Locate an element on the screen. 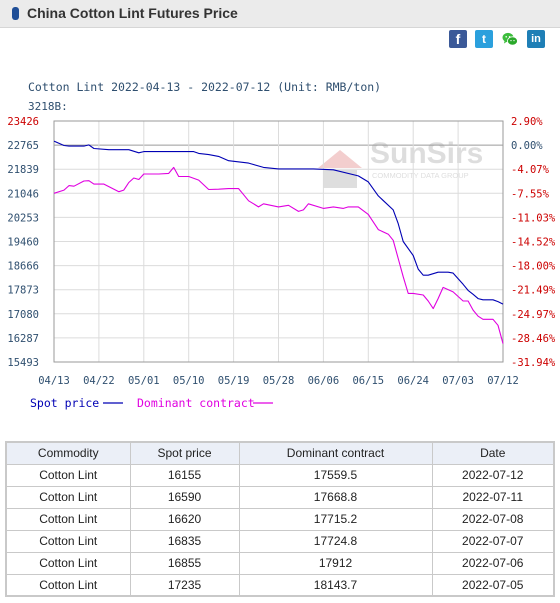 This screenshot has width=560, height=603. x-tick-label: 06/15 is located at coordinates (368, 381).